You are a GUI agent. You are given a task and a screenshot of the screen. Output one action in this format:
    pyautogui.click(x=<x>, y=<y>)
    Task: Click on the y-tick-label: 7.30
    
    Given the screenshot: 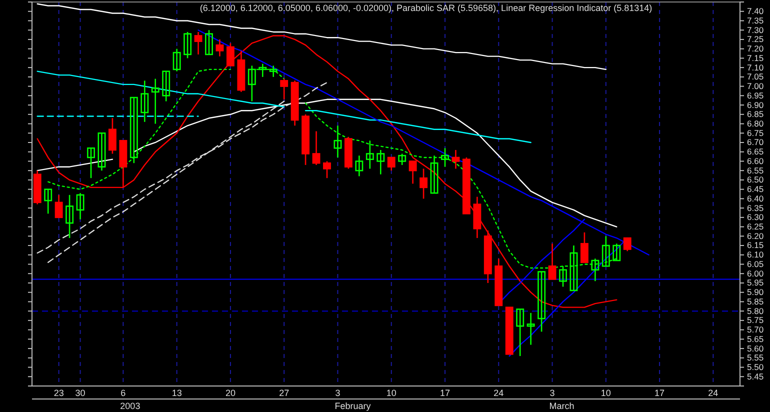 What is the action you would take?
    pyautogui.click(x=755, y=29)
    